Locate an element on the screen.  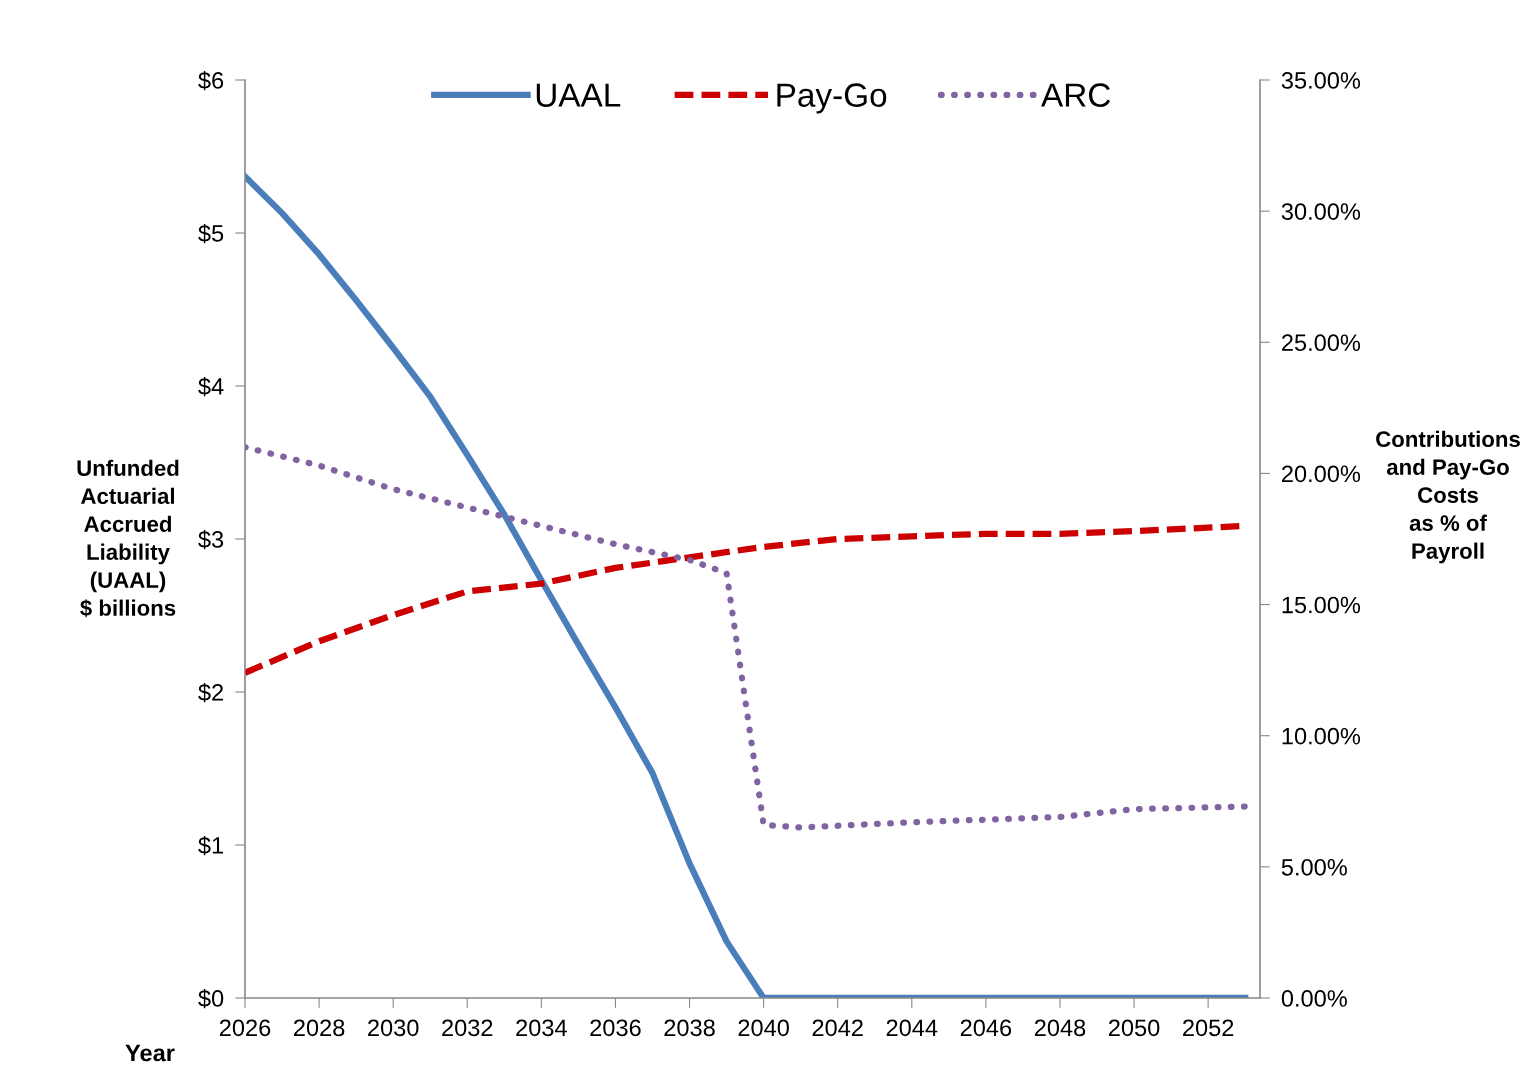
y2-tick-label: 35.00% is located at coordinates (1321, 80).